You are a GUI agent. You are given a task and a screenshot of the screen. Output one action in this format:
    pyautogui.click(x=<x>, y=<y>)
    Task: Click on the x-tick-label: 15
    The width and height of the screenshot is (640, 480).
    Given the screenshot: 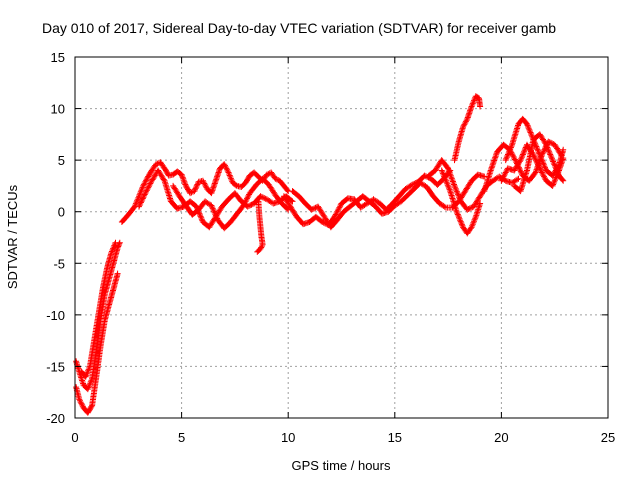 What is the action you would take?
    pyautogui.click(x=395, y=437)
    